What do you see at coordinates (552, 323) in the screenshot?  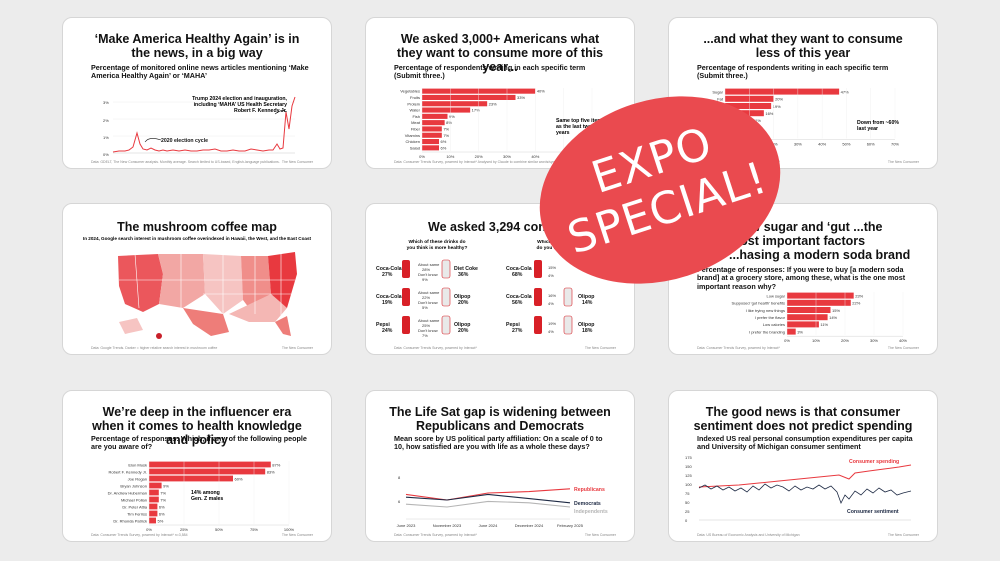 I see `about-same-pct: 19%` at bounding box center [552, 323].